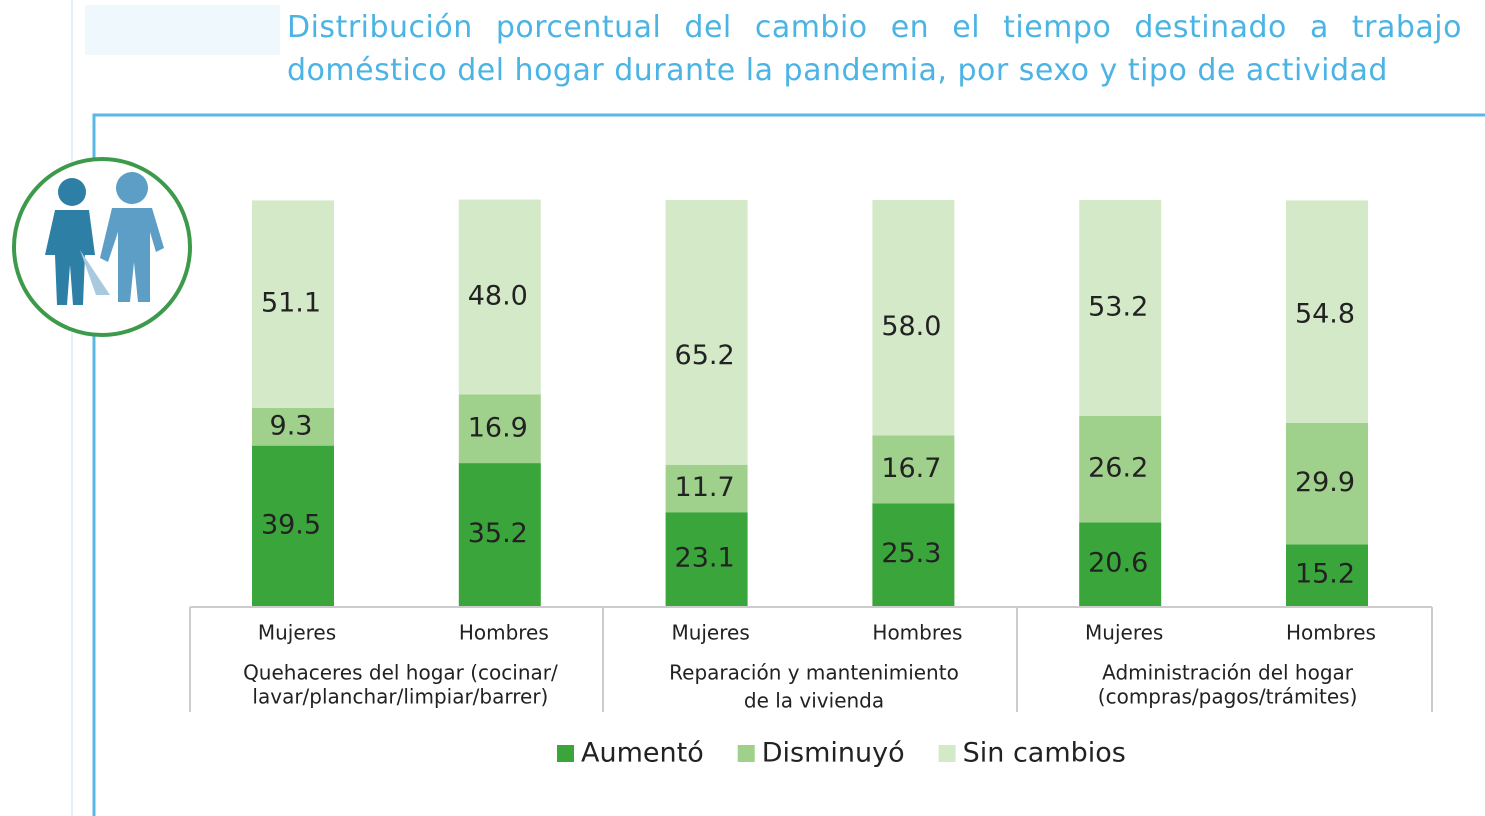 The image size is (1485, 816). Describe the element at coordinates (911, 326) in the screenshot. I see `data-label: 58.0` at that location.